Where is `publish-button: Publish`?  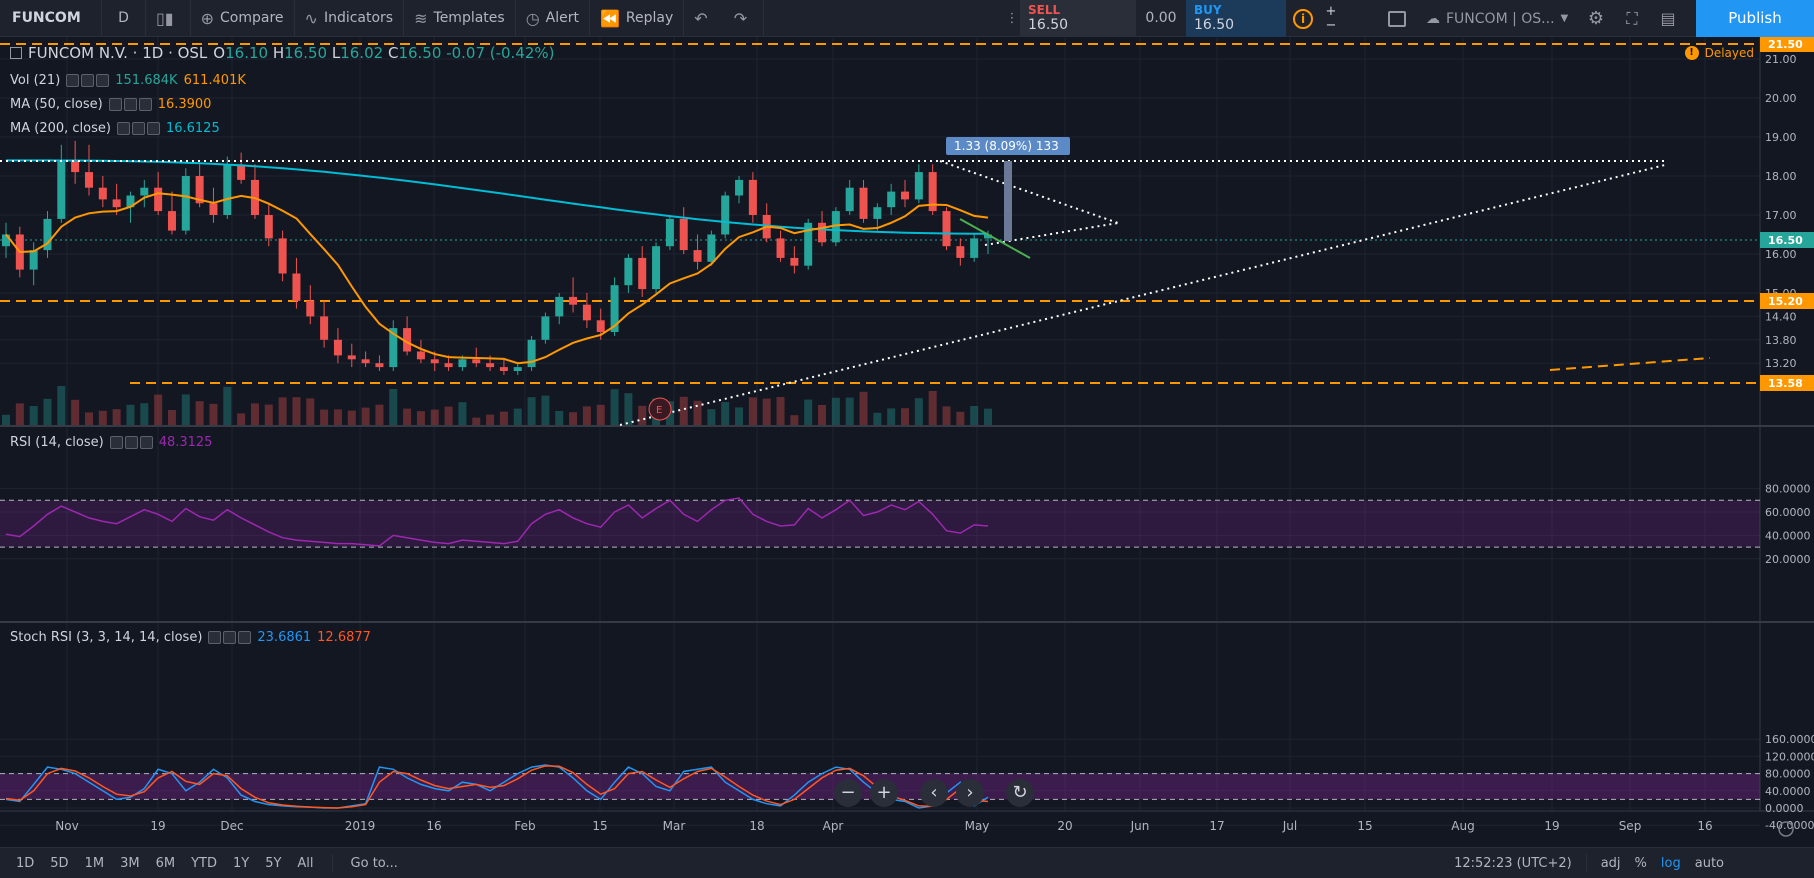
publish-button: Publish is located at coordinates (1755, 18).